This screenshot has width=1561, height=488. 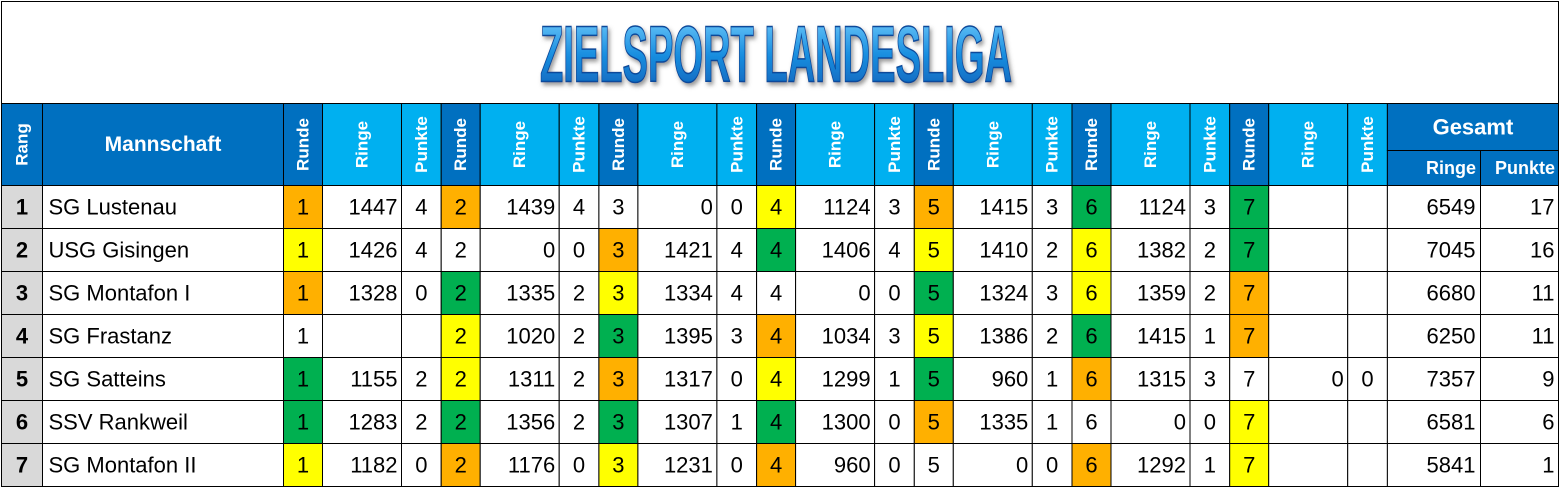 I want to click on rings: 1300, so click(x=846, y=422).